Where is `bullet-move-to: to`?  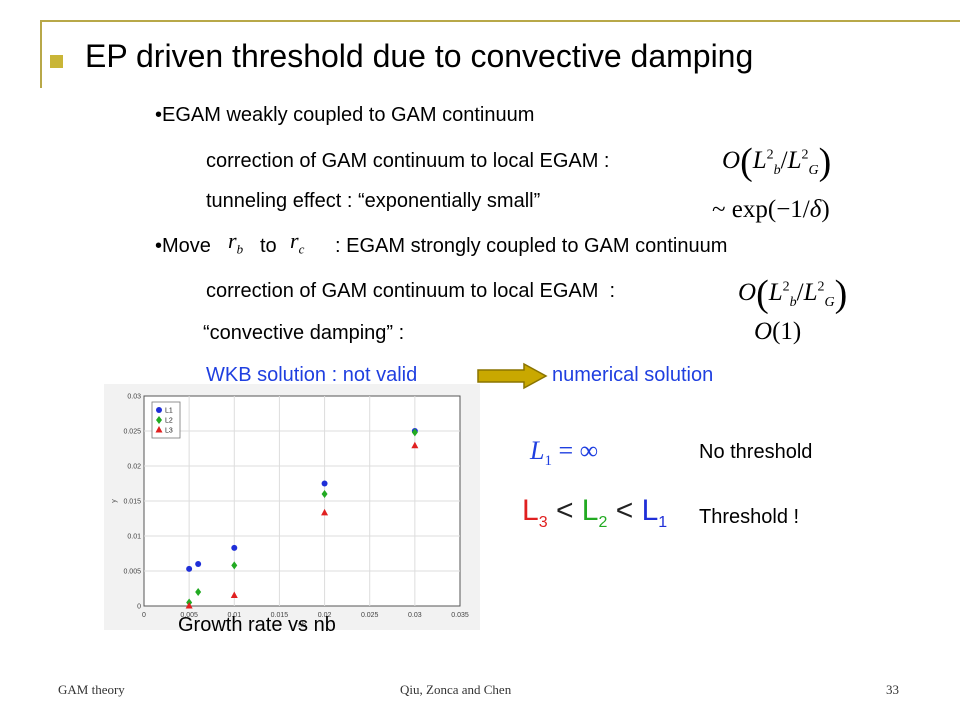
bullet-move-to: to is located at coordinates (268, 246).